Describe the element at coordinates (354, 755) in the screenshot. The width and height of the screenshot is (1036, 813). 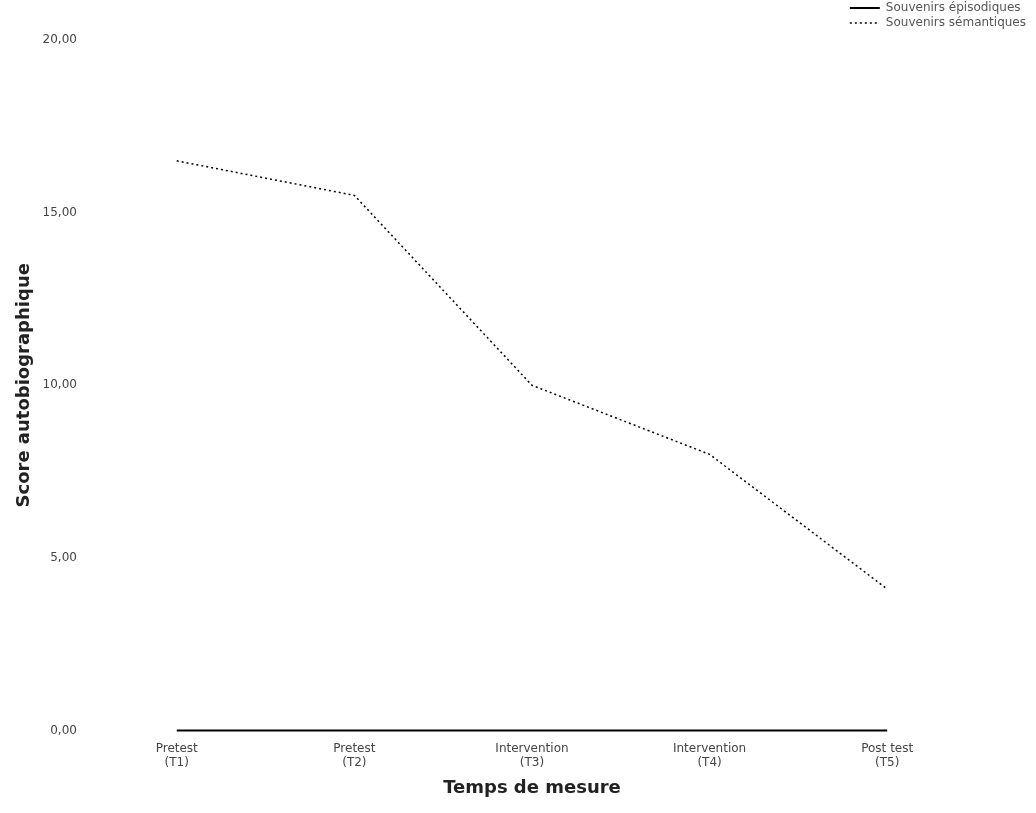
I see `x-tick-label: Pretest (T2)` at that location.